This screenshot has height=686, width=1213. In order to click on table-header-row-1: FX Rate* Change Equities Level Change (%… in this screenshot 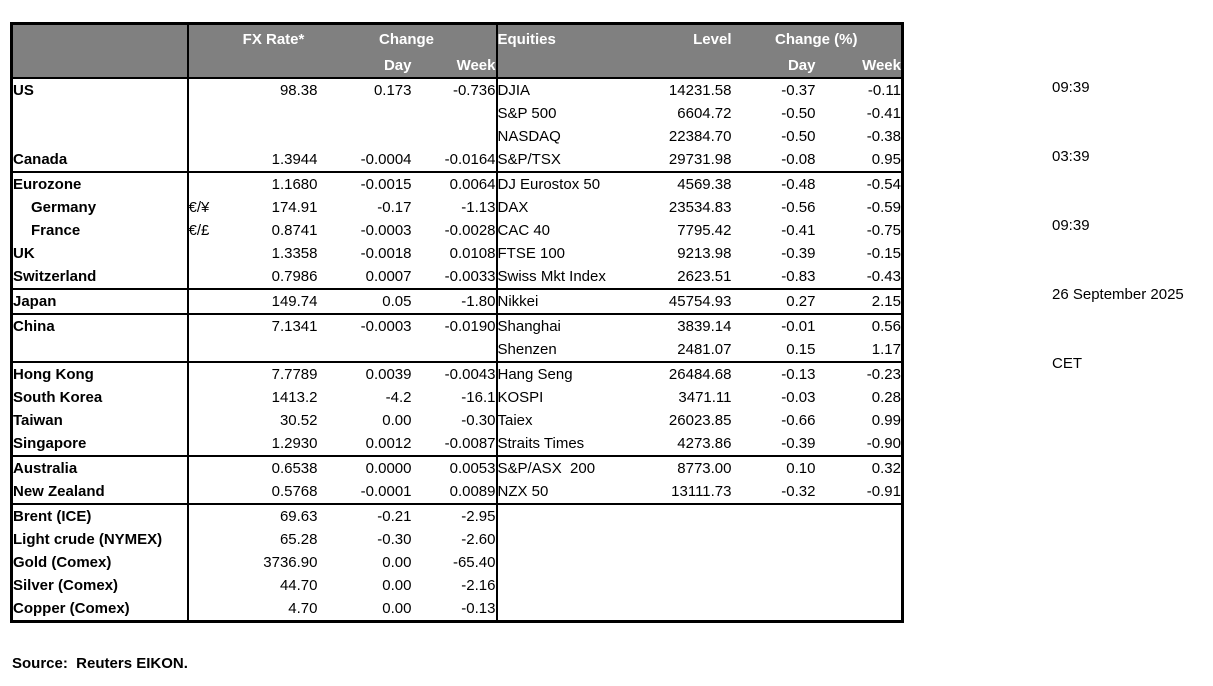, I will do `click(457, 38)`.